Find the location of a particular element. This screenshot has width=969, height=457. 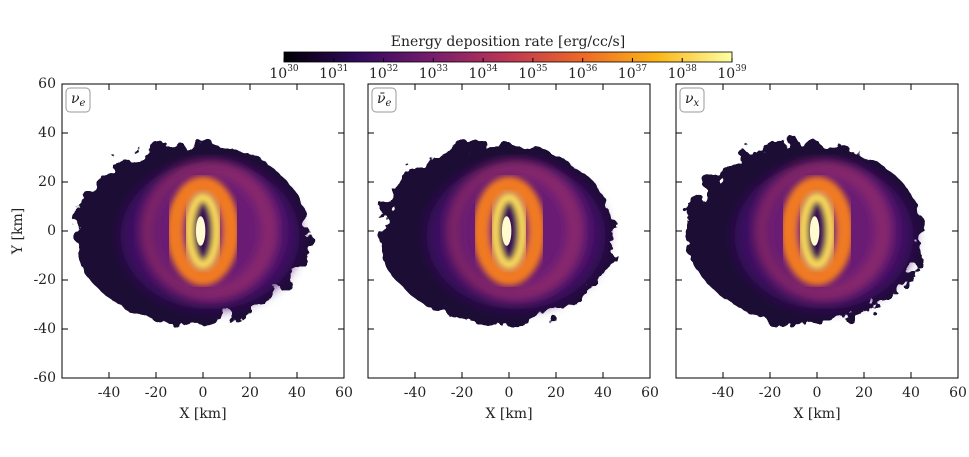

y-tick-label: 60 is located at coordinates (47, 84).